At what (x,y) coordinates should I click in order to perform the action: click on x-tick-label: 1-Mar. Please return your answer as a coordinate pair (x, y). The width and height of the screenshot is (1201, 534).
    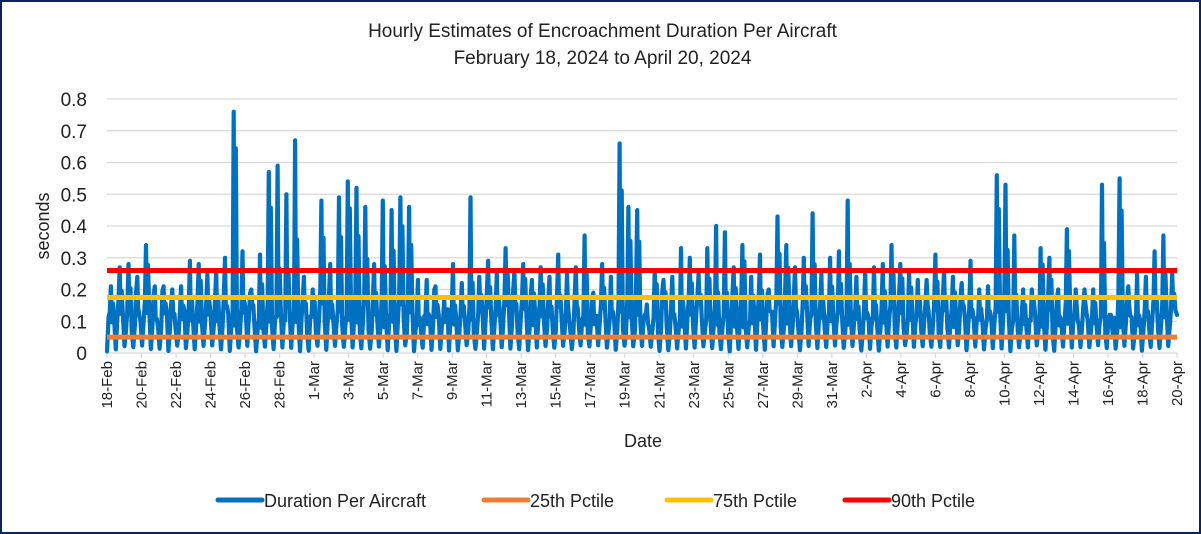
    Looking at the image, I should click on (314, 380).